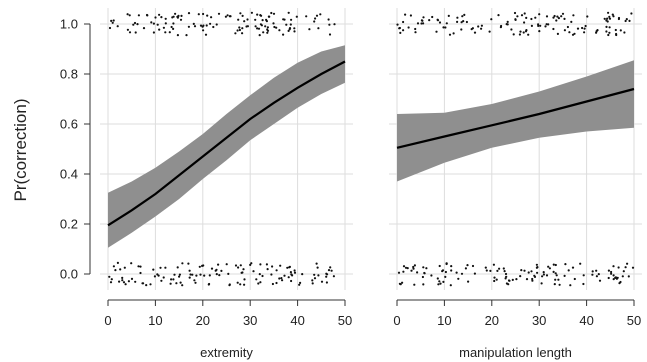  What do you see at coordinates (396, 320) in the screenshot?
I see `x-tick-label: 0` at bounding box center [396, 320].